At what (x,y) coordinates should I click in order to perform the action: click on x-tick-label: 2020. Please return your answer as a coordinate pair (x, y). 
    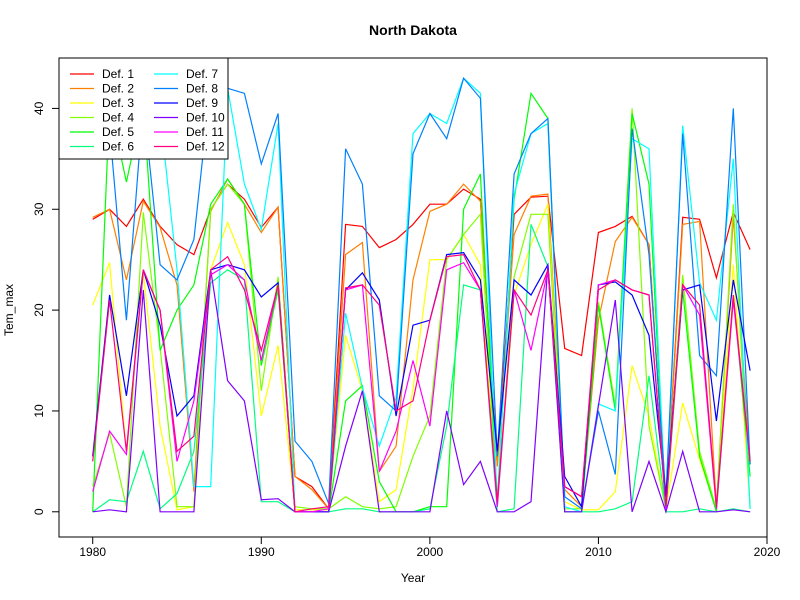
    Looking at the image, I should click on (767, 552).